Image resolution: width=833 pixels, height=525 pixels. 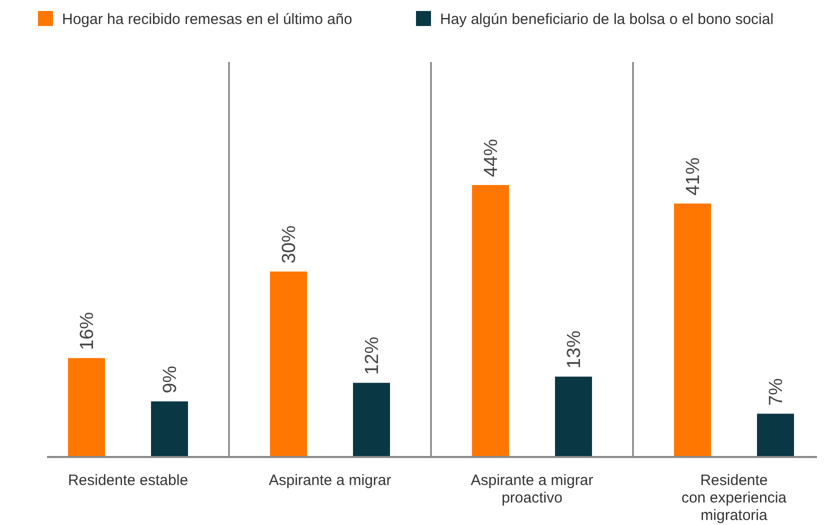 I want to click on legend-label: Hay algún beneficiario de la bolsa o el bono social, so click(x=607, y=19).